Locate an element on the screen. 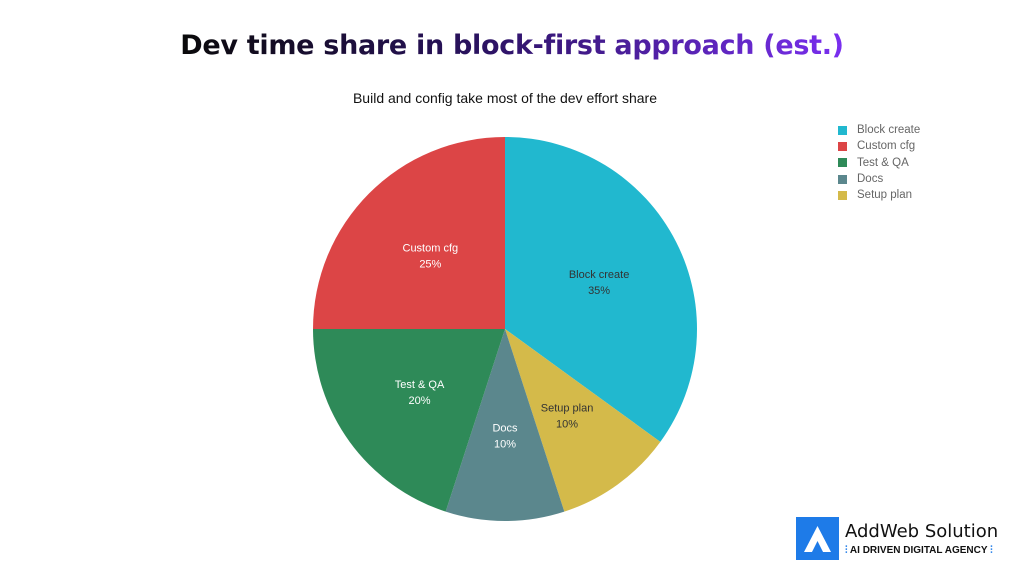 The image size is (1024, 576). slice-category-label: Docs is located at coordinates (505, 429).